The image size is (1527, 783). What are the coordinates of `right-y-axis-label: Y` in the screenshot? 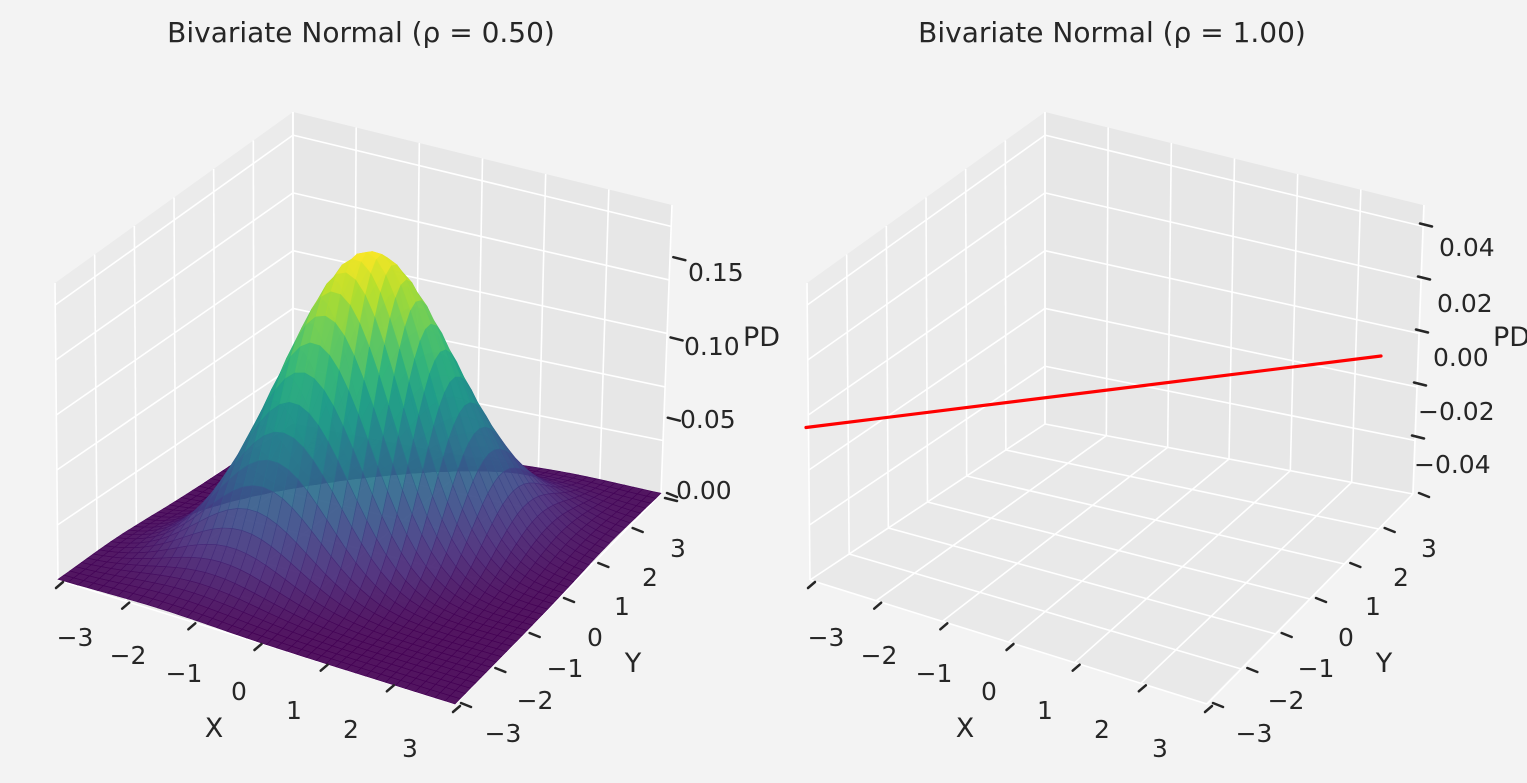 It's located at (1384, 663).